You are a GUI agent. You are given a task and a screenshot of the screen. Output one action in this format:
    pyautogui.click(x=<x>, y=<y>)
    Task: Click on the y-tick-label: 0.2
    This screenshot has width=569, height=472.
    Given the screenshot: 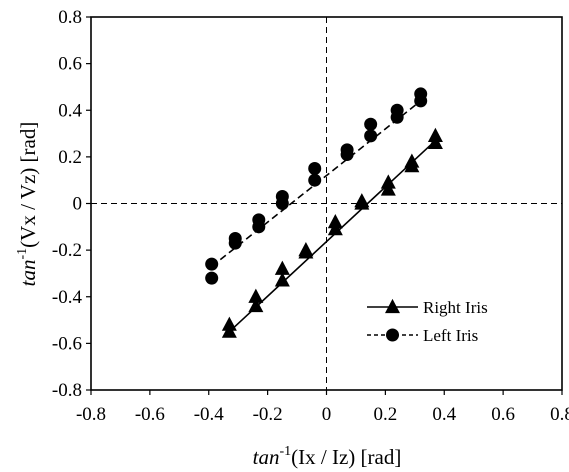 What is the action you would take?
    pyautogui.click(x=70, y=157)
    